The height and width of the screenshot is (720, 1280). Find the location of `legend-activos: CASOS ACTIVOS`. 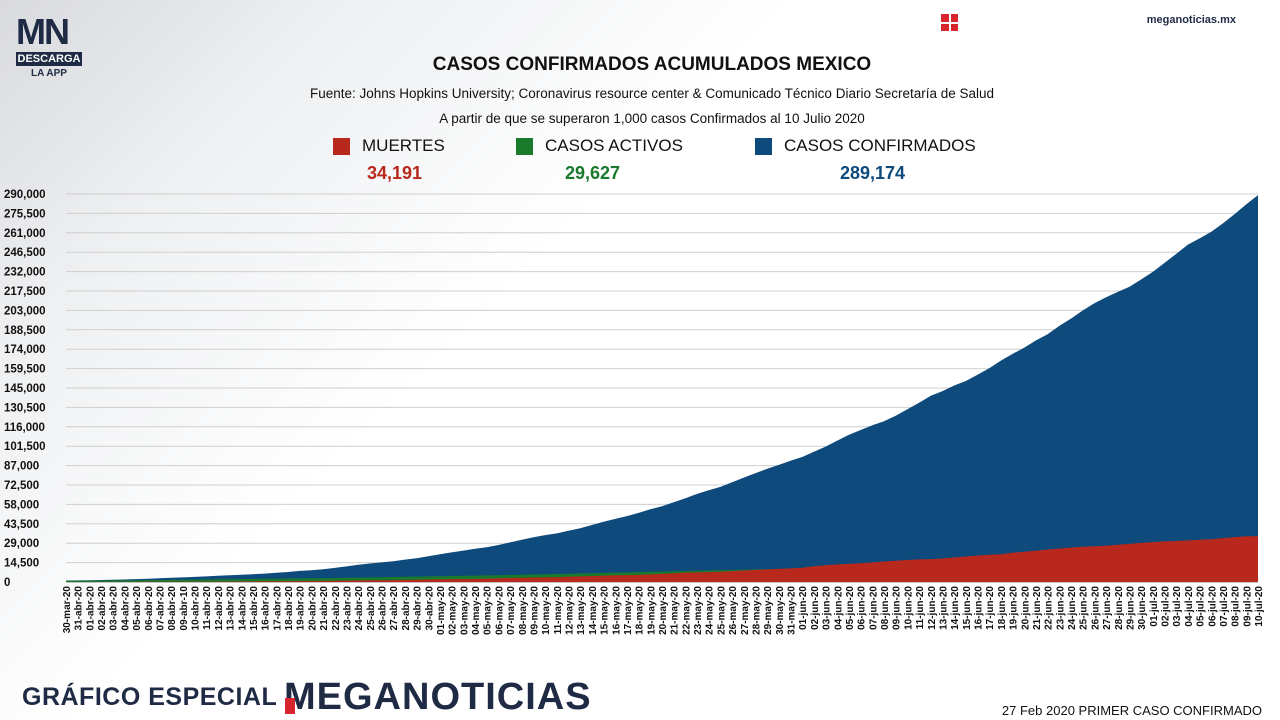

legend-activos: CASOS ACTIVOS is located at coordinates (599, 146).